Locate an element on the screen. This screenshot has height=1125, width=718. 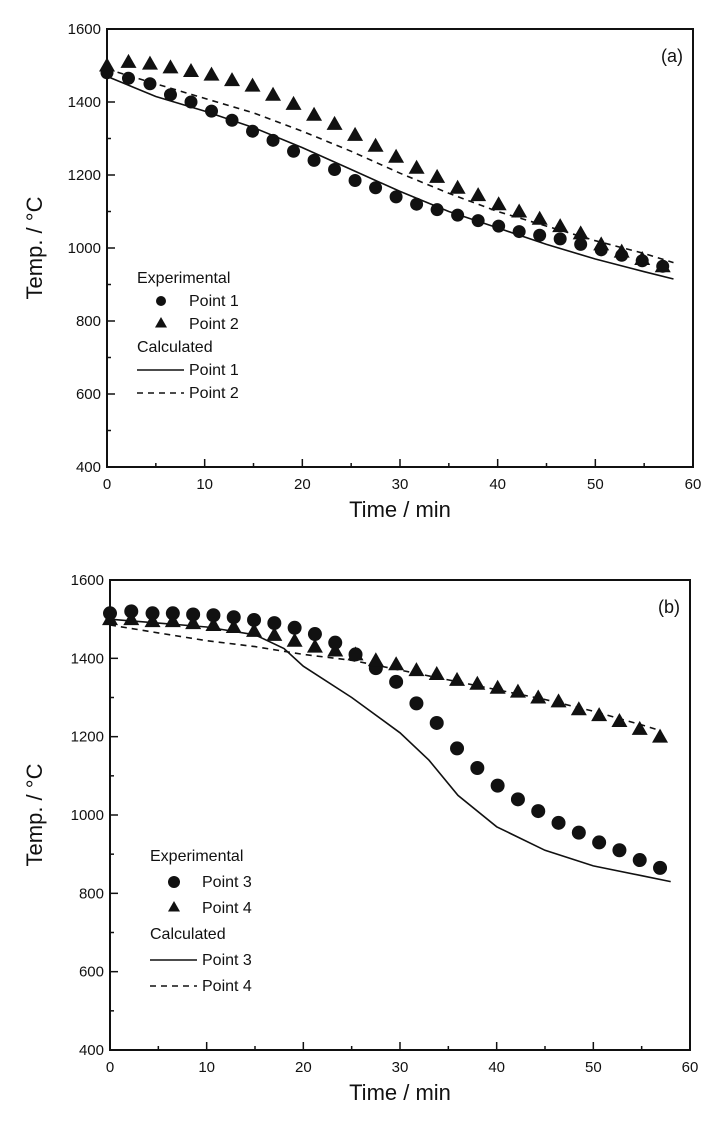
legend-marker-circle is located at coordinates (174, 882).